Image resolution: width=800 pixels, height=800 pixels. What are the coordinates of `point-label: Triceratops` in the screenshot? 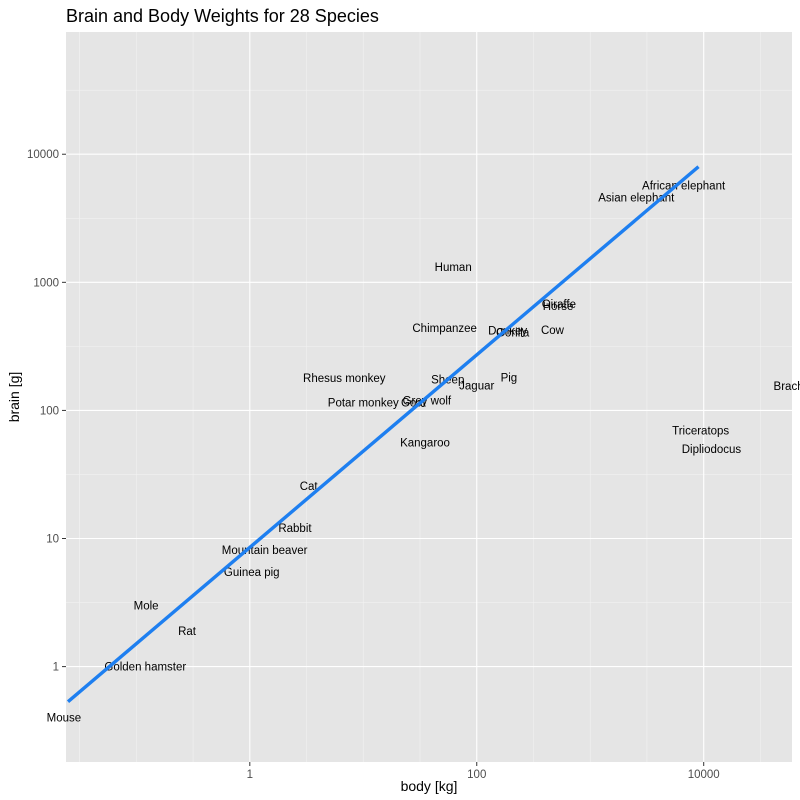 It's located at (700, 431).